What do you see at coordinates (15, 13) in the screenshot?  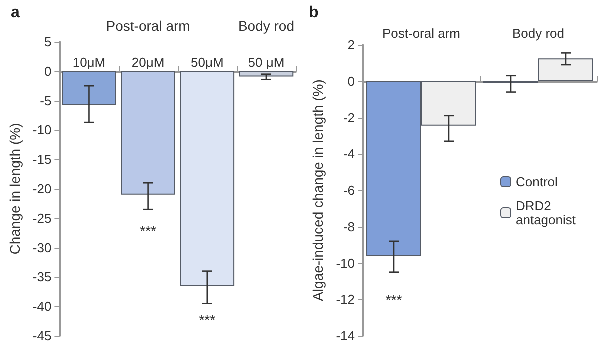 I see `chart-title: a` at bounding box center [15, 13].